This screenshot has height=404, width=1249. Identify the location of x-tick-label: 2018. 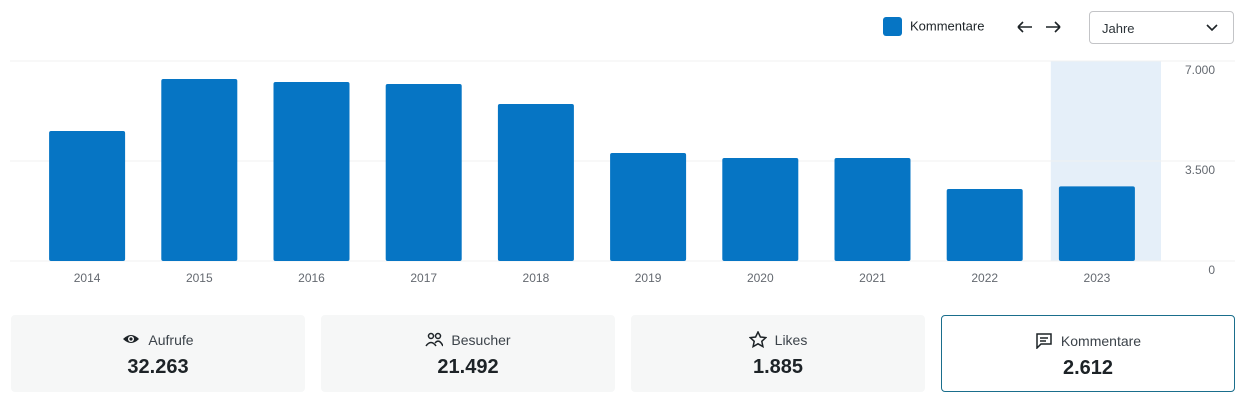
(536, 278).